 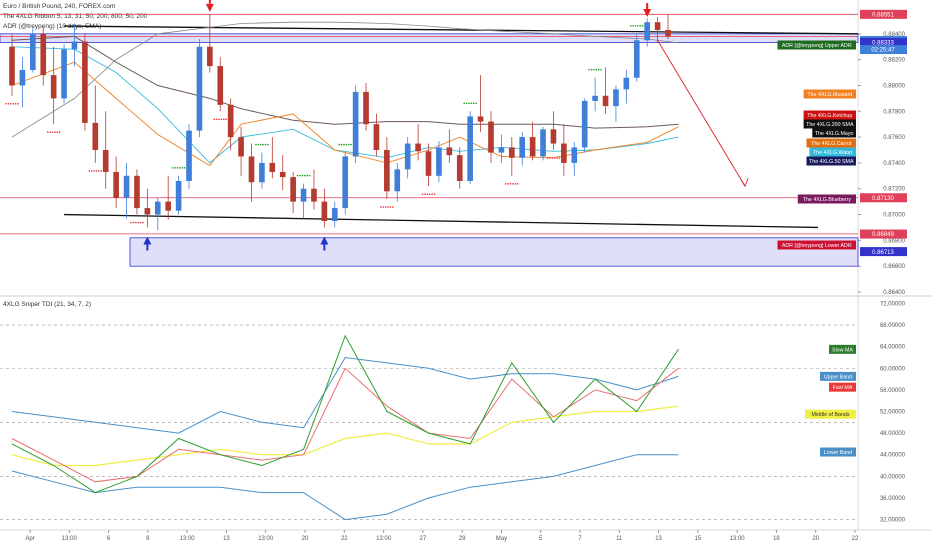 I want to click on ma-label-badge, so click(x=831, y=143).